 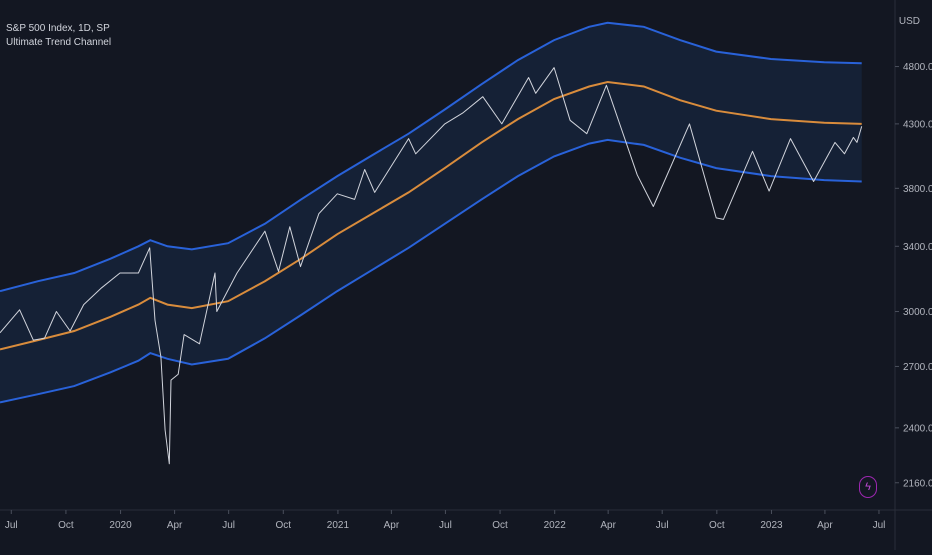 What do you see at coordinates (59, 42) in the screenshot?
I see `indicator-label: Ultimate Trend Channel` at bounding box center [59, 42].